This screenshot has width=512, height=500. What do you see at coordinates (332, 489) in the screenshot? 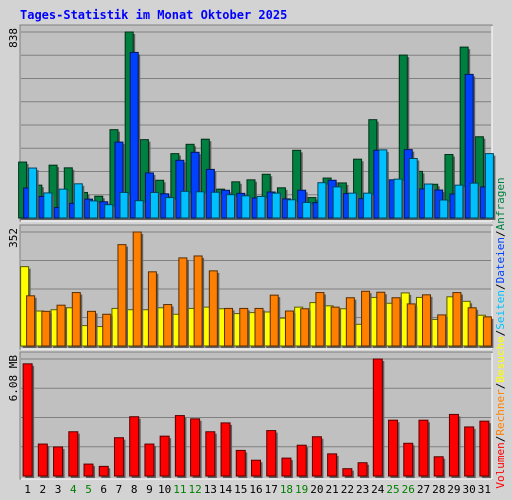
I see `x-tick-label: 21` at bounding box center [332, 489].